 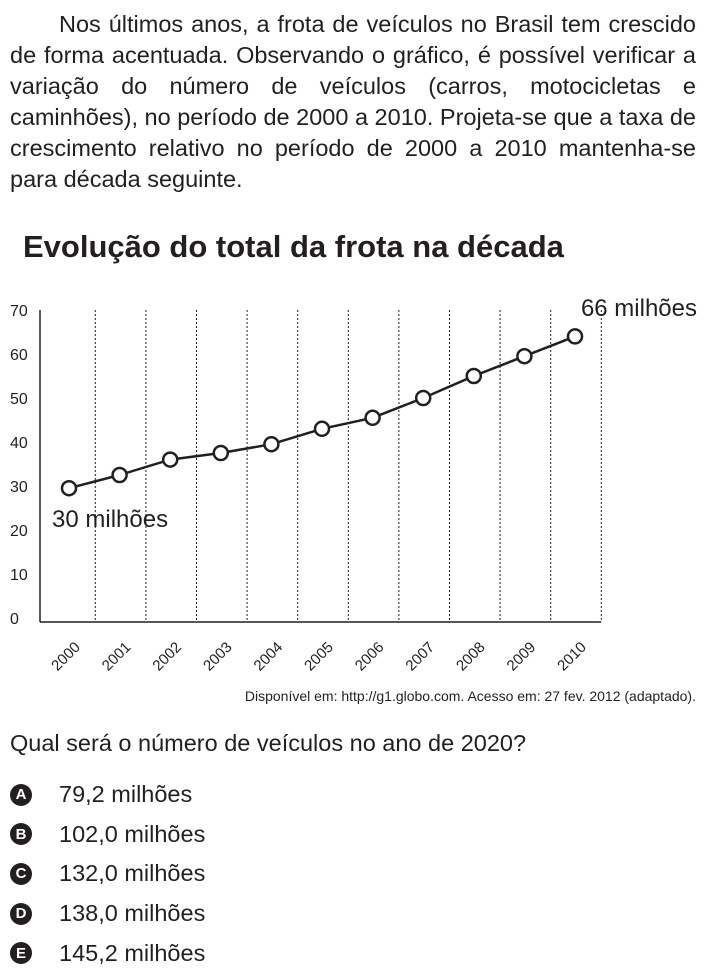 What do you see at coordinates (117, 657) in the screenshot?
I see `x-tick-label: 2001` at bounding box center [117, 657].